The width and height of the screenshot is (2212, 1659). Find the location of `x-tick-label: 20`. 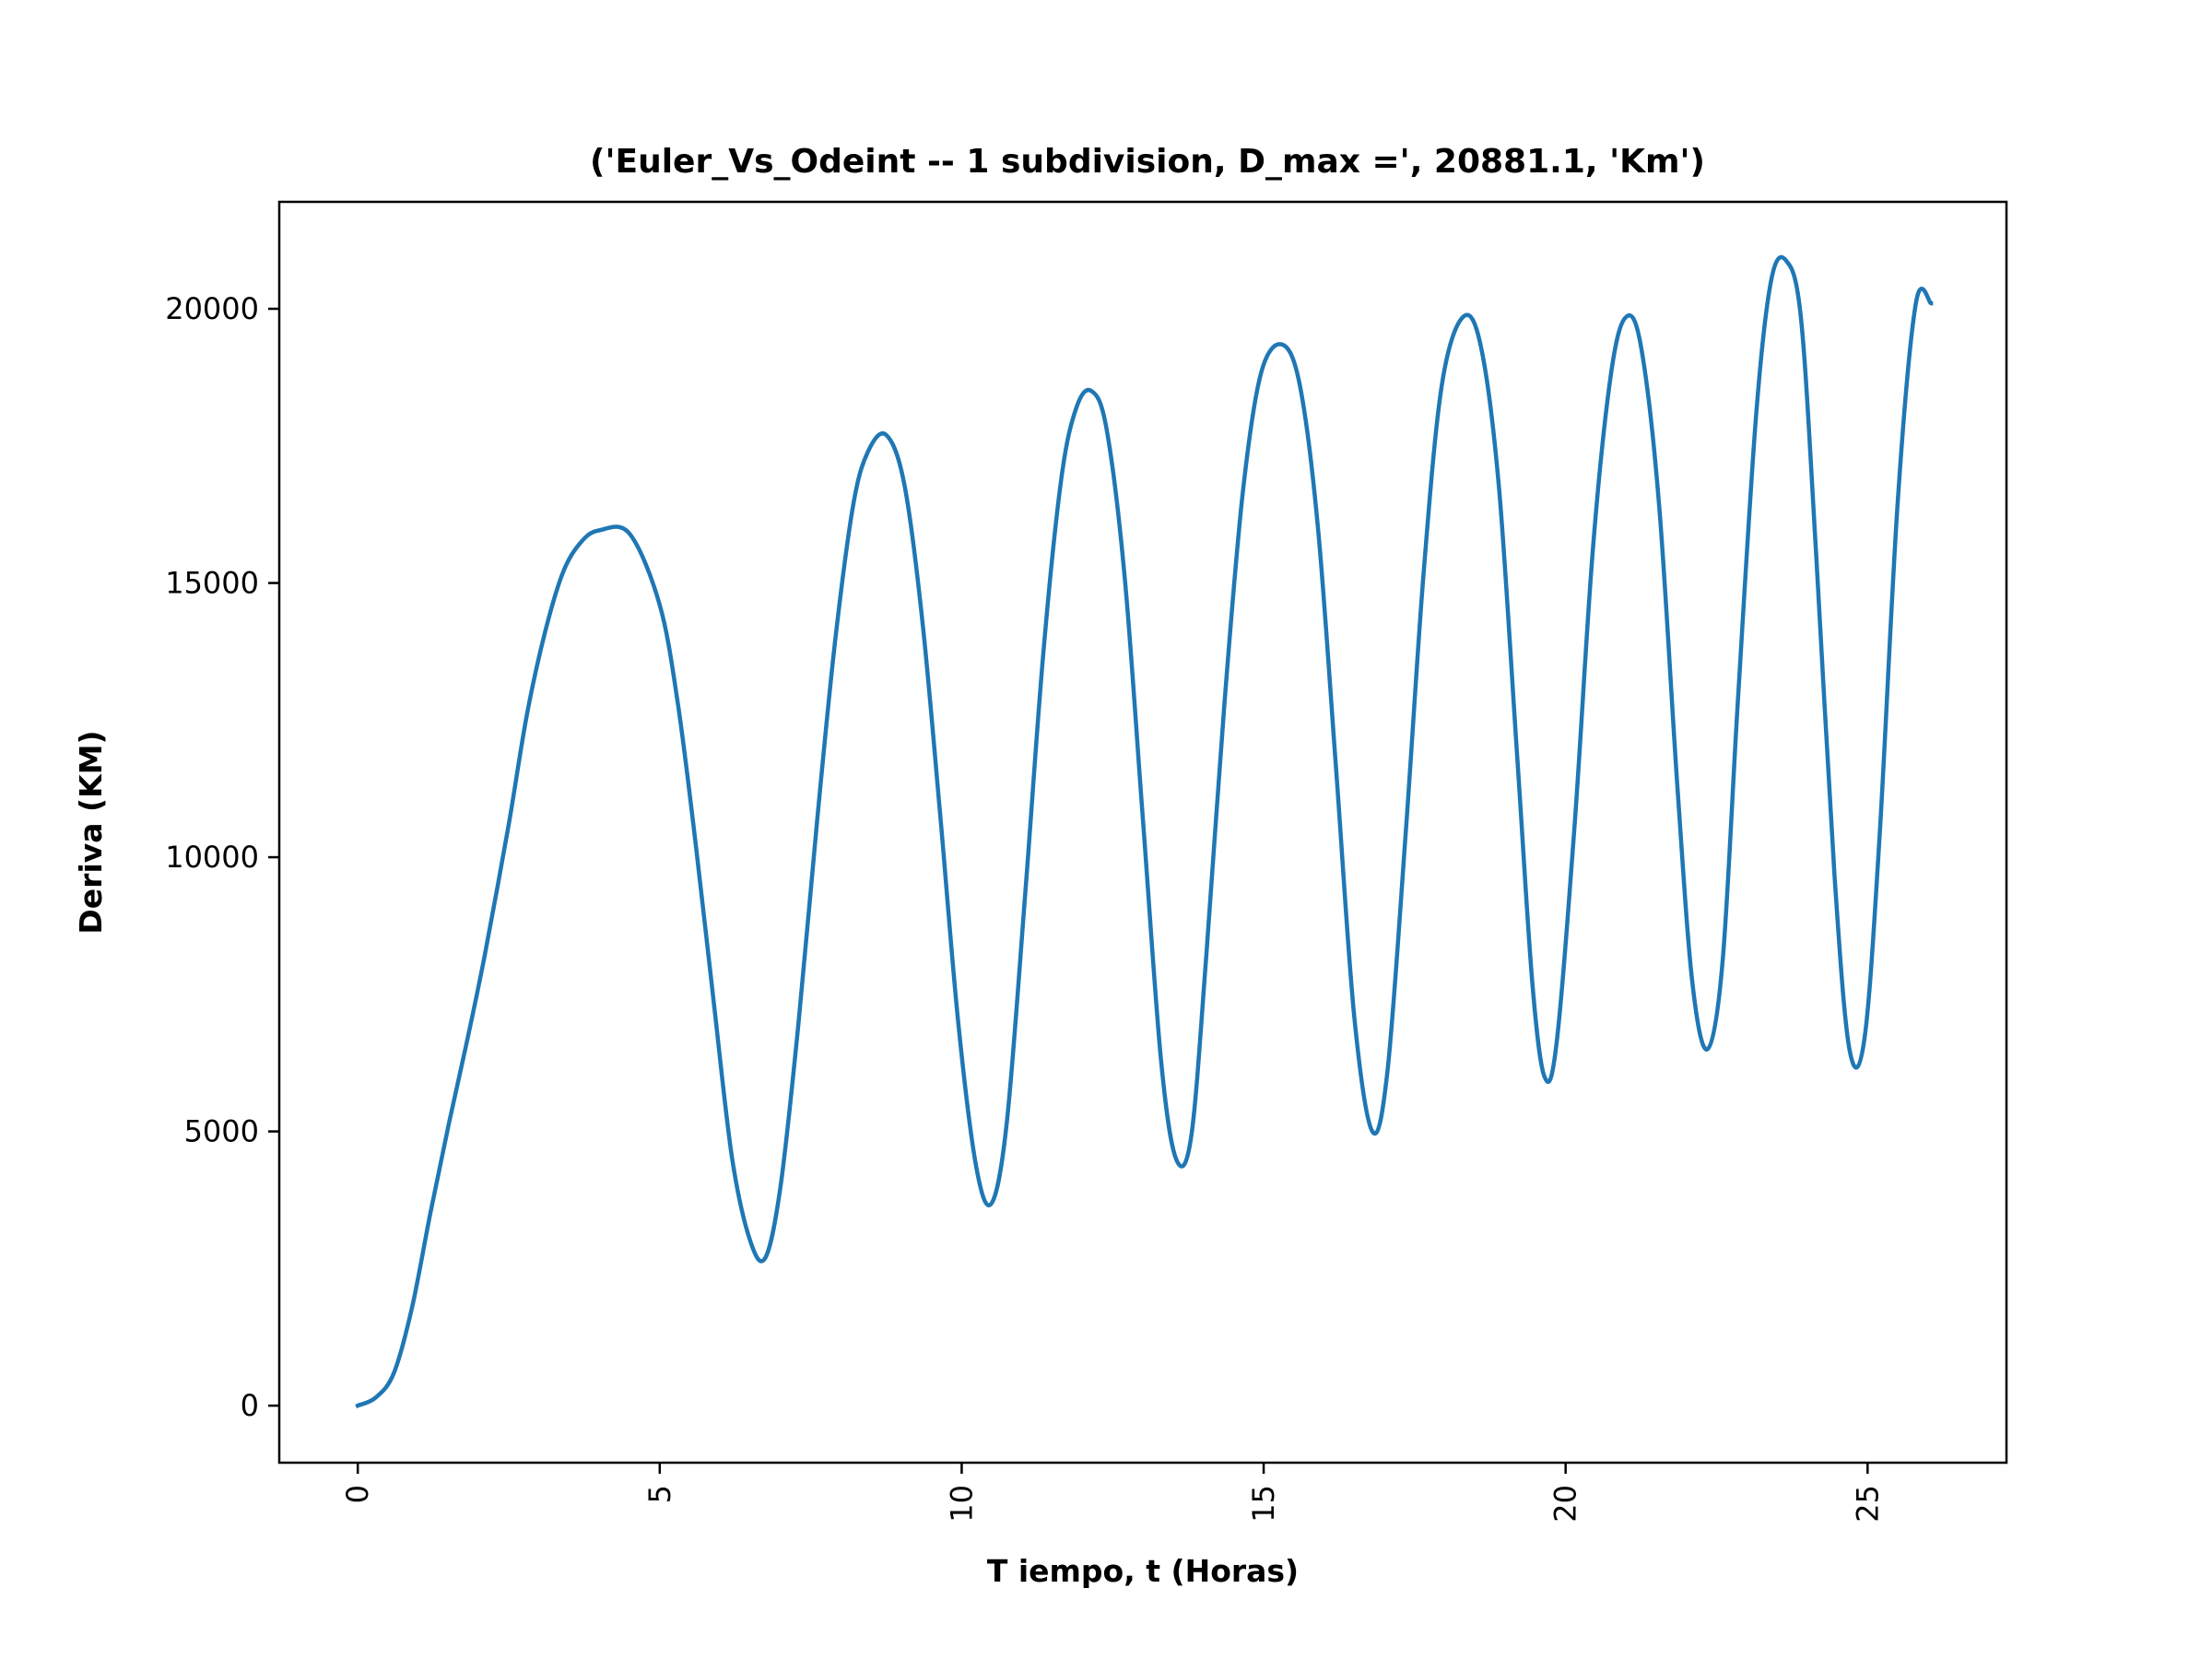

x-tick-label: 20 is located at coordinates (1565, 1504).